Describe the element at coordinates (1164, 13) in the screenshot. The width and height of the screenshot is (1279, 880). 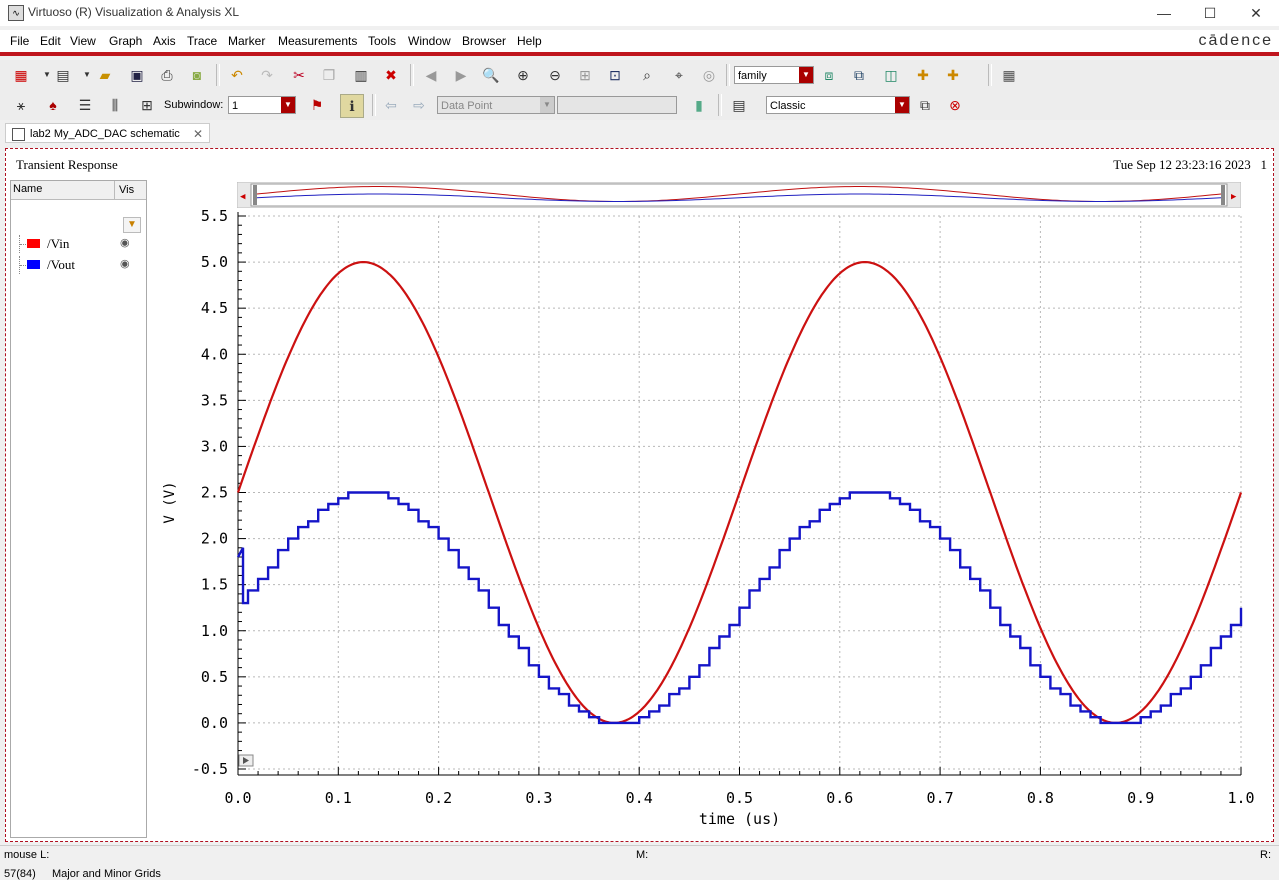
I see `minimize-button: —` at that location.